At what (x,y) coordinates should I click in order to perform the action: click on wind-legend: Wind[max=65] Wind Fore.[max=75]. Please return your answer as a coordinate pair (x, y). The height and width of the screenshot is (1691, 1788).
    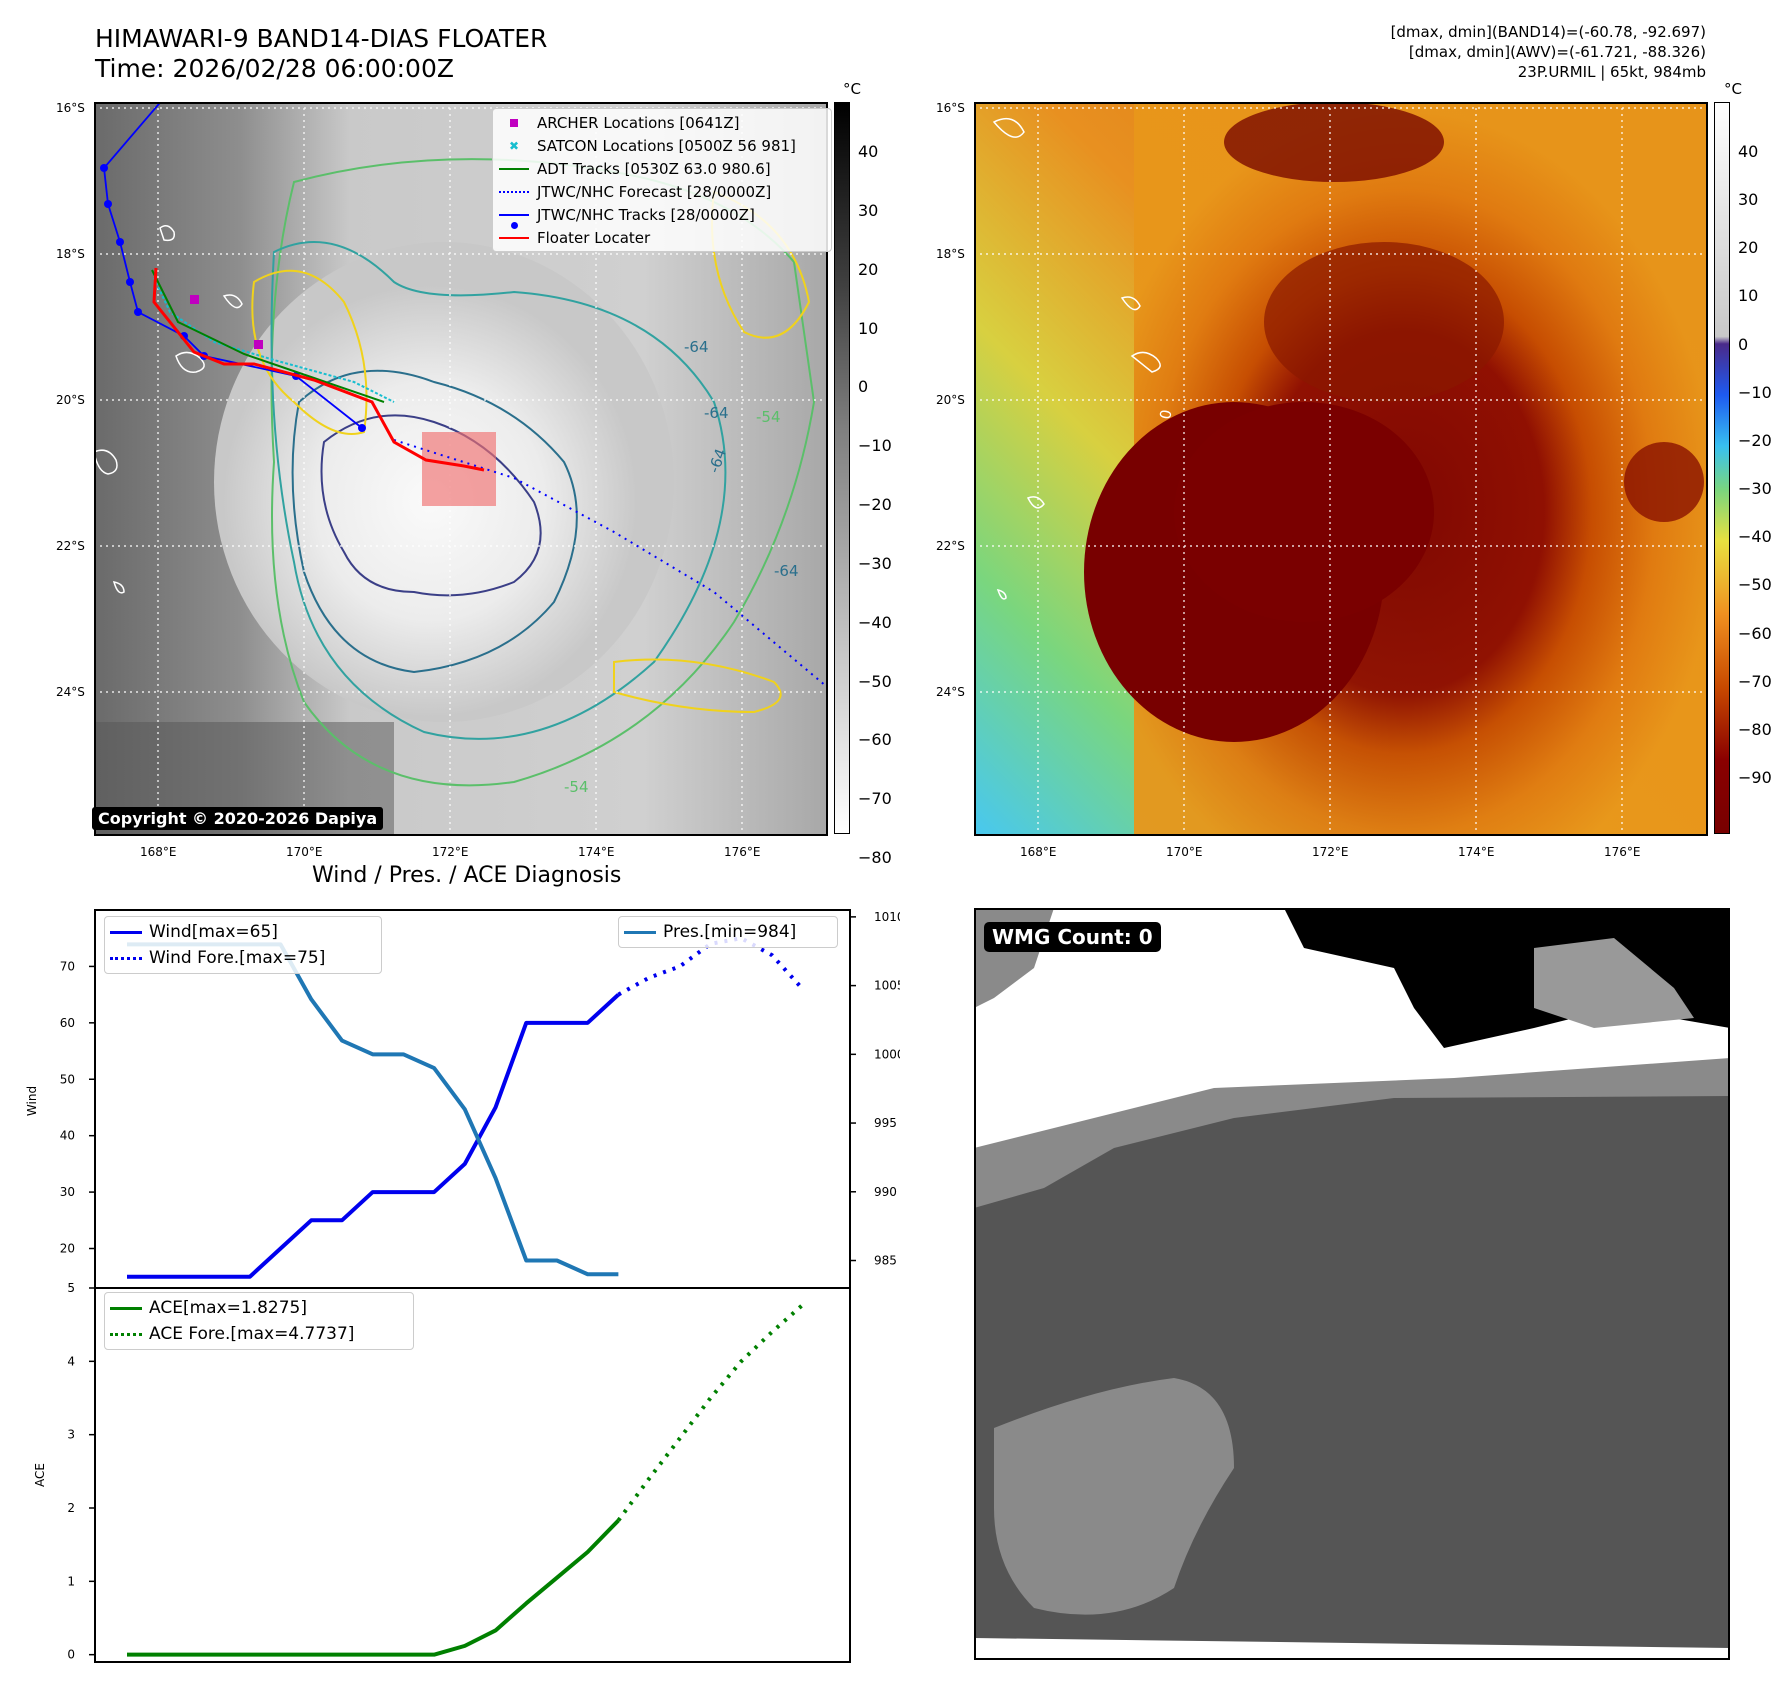
    Looking at the image, I should click on (243, 945).